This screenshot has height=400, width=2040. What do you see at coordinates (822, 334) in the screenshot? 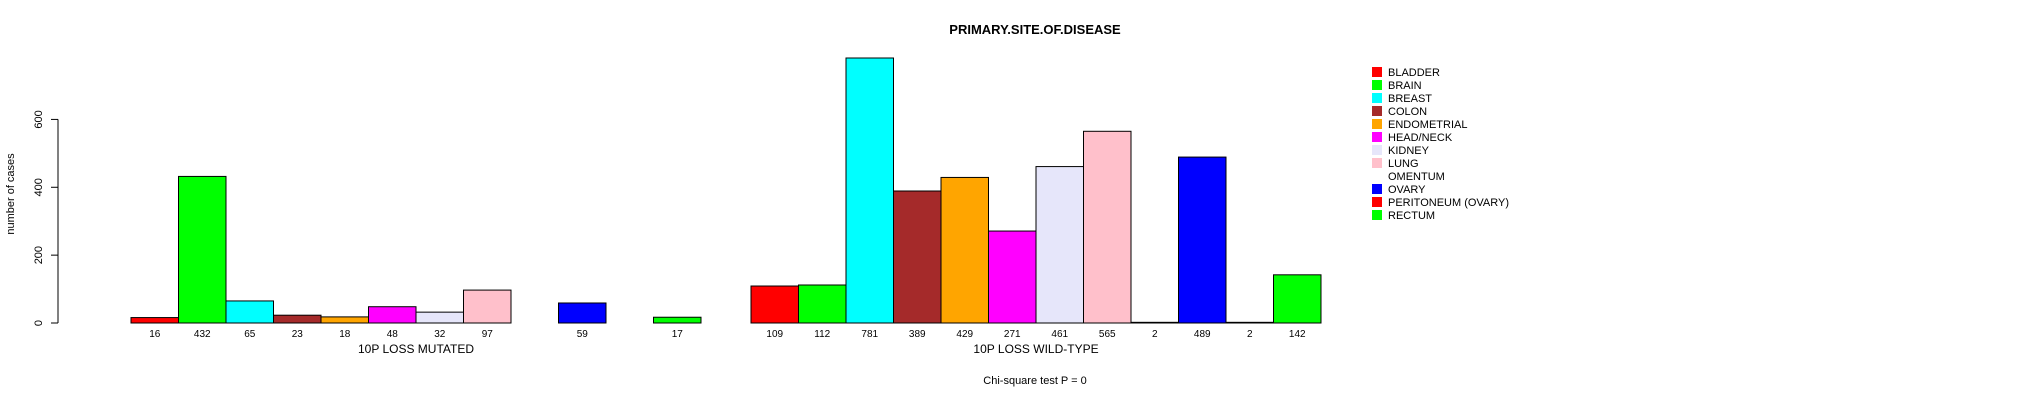
I see `bar-value-label: 112` at bounding box center [822, 334].